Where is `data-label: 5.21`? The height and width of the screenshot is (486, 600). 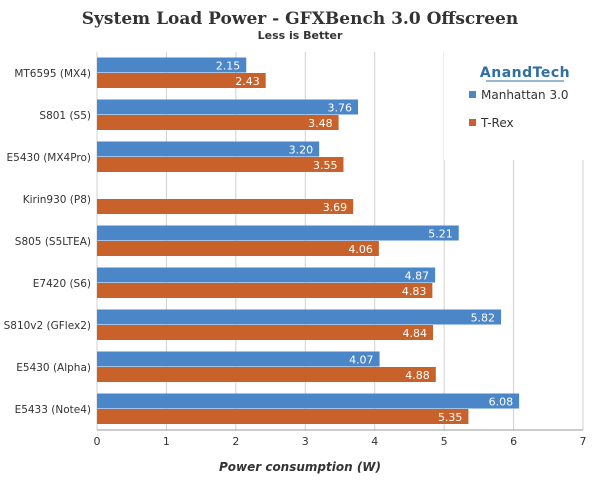
data-label: 5.21 is located at coordinates (440, 233).